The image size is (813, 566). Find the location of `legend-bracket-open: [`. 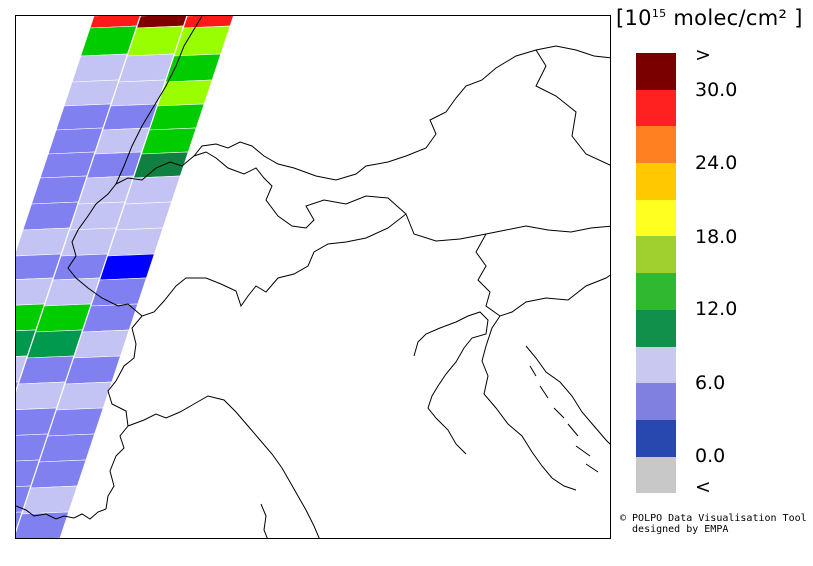

legend-bracket-open: [ is located at coordinates (620, 18).